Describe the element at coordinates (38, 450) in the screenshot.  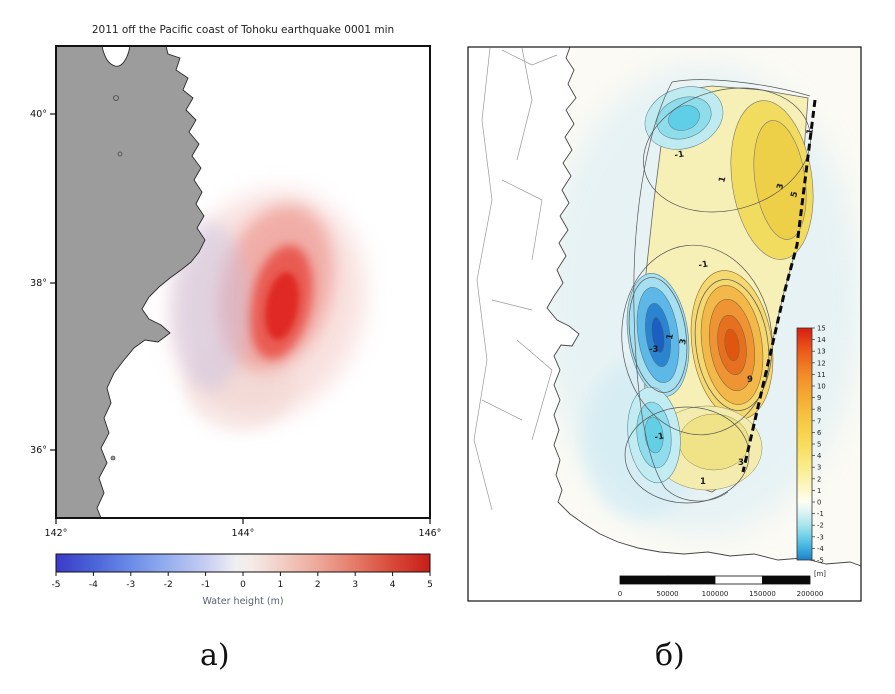
I see `lat-tick-label: 36°` at that location.